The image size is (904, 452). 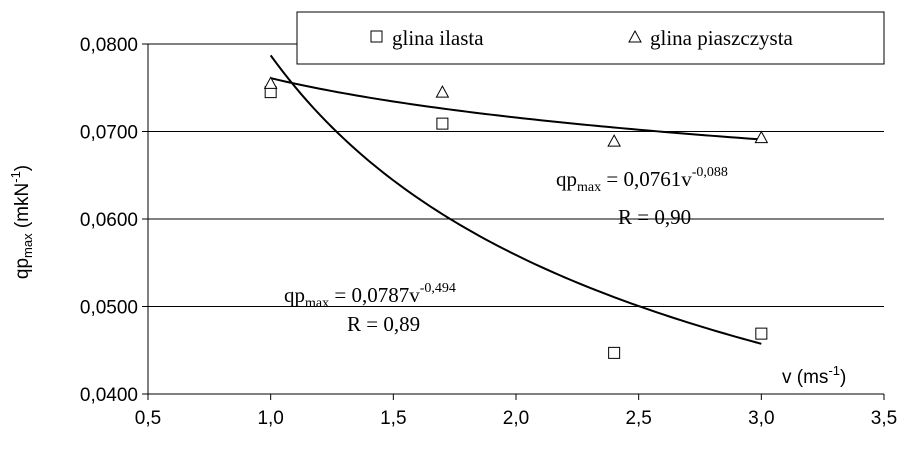 What do you see at coordinates (516, 418) in the screenshot?
I see `x-tick-label: 2,0` at bounding box center [516, 418].